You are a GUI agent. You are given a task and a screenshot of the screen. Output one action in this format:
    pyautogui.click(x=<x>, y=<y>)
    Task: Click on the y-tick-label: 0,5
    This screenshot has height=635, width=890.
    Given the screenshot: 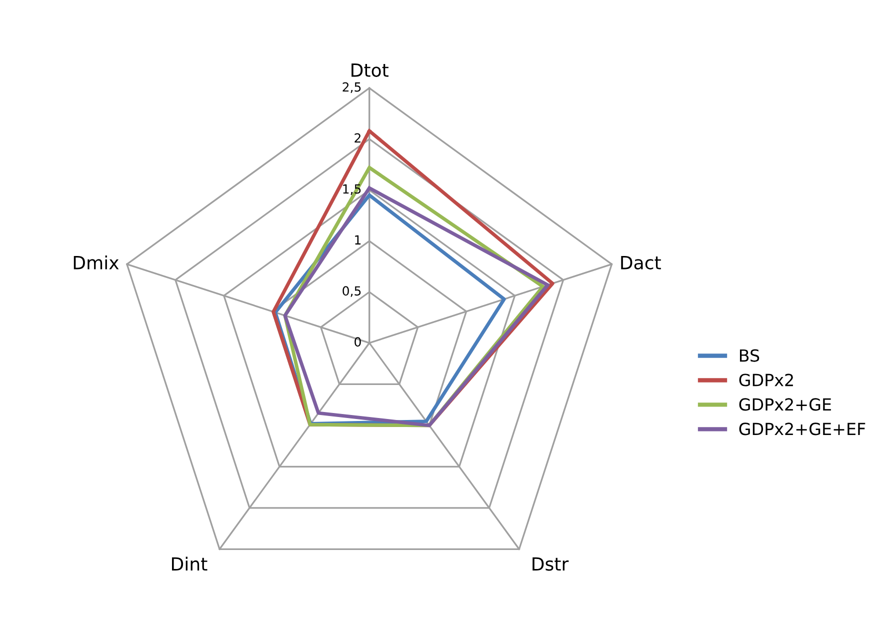 What is the action you would take?
    pyautogui.click(x=351, y=291)
    